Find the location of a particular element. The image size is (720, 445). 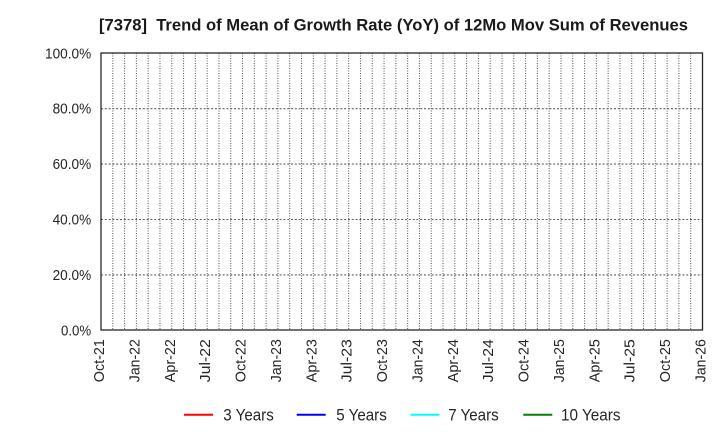

svg-text: 5 Years is located at coordinates (361, 415).